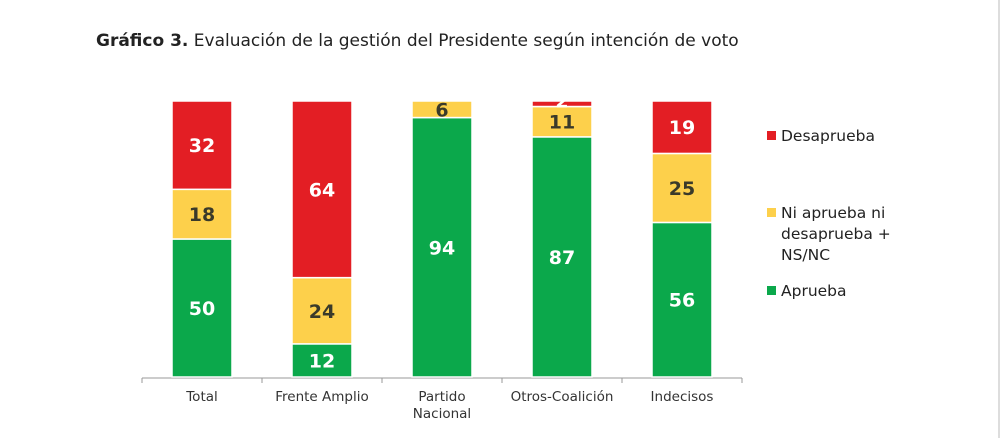 The width and height of the screenshot is (1000, 438). What do you see at coordinates (442, 414) in the screenshot?
I see `x-tick-label: Nacional` at bounding box center [442, 414].